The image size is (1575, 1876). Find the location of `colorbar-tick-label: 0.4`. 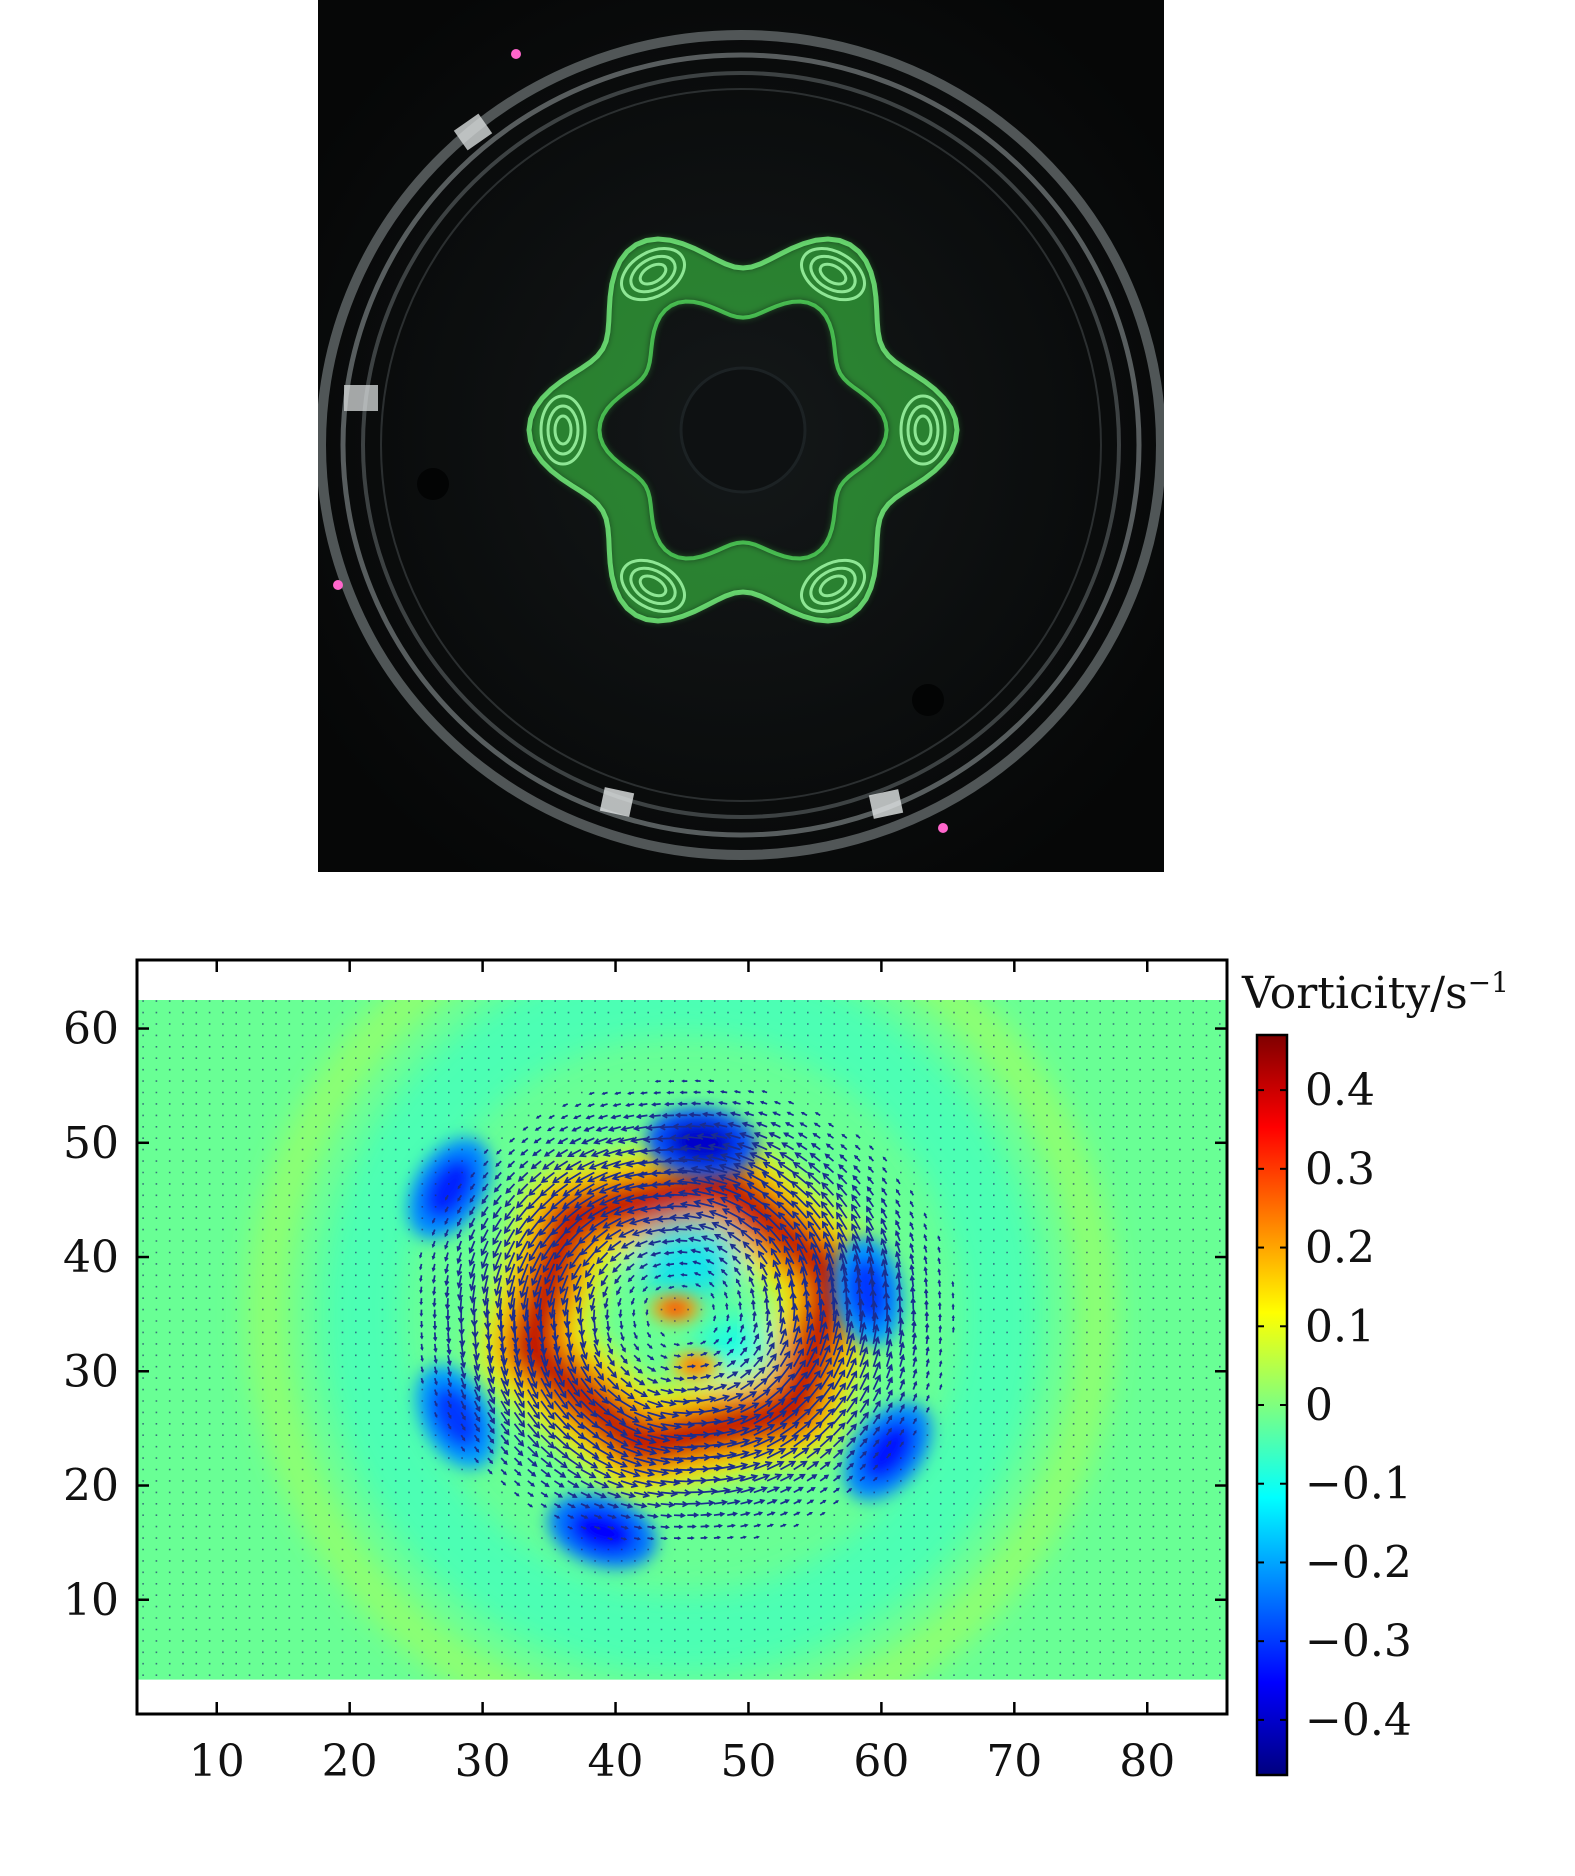

colorbar-tick-label: 0.4 is located at coordinates (1340, 1090).